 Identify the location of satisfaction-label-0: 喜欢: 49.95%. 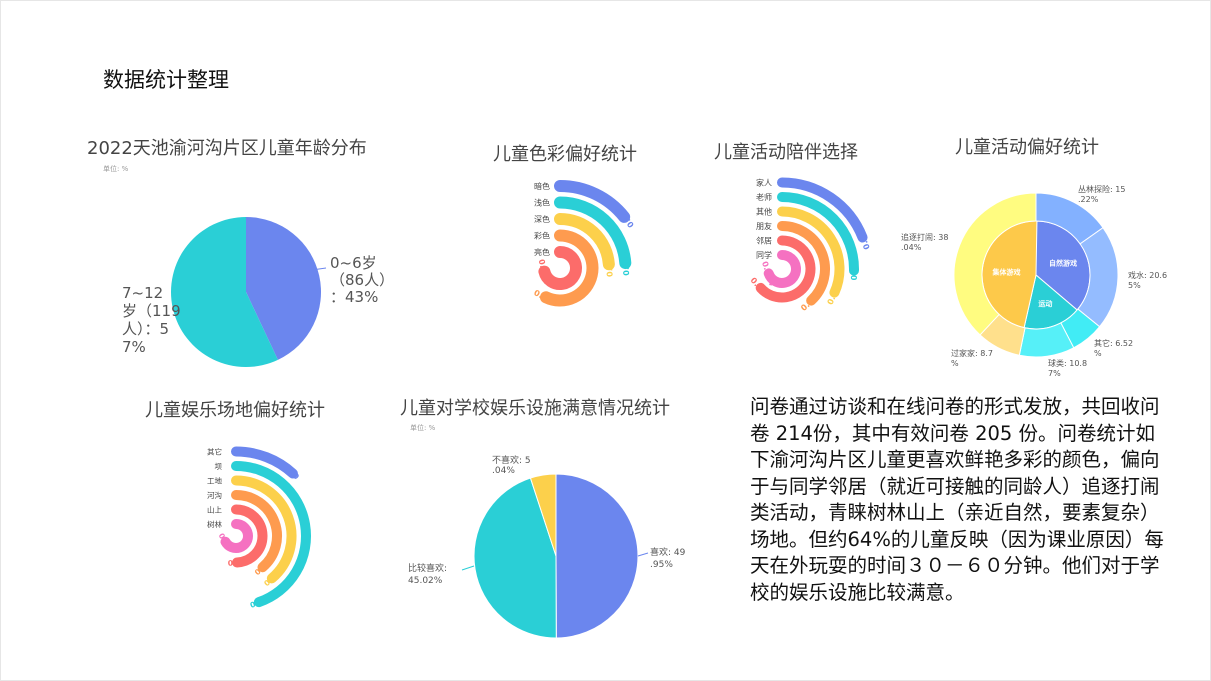
(668, 558).